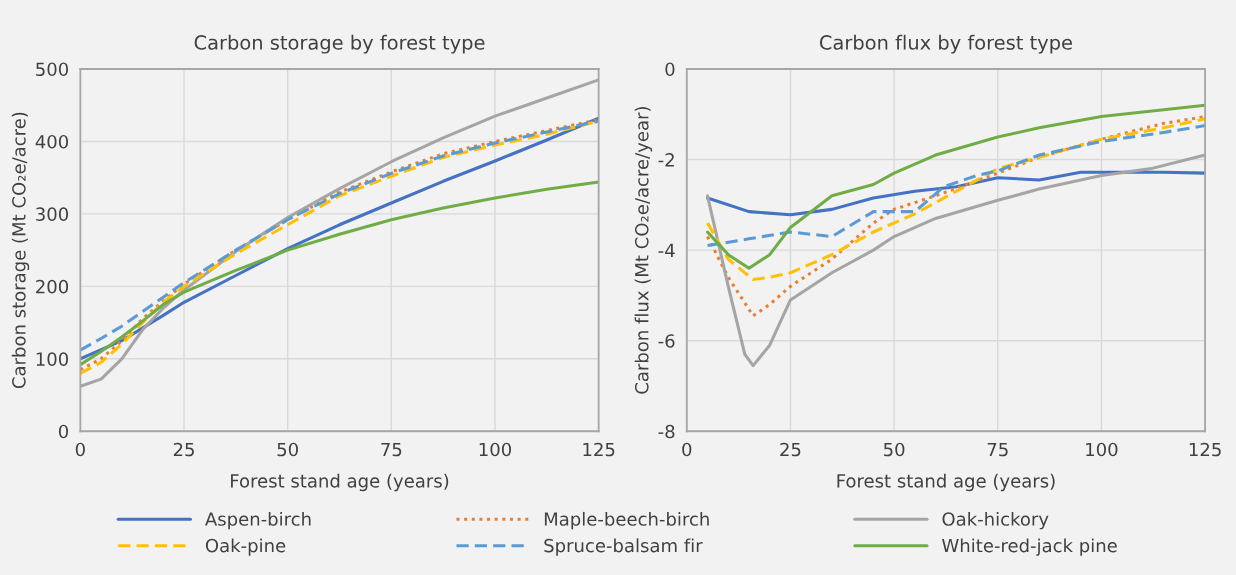 The width and height of the screenshot is (1236, 575). I want to click on y-tick-label: 400, so click(52, 141).